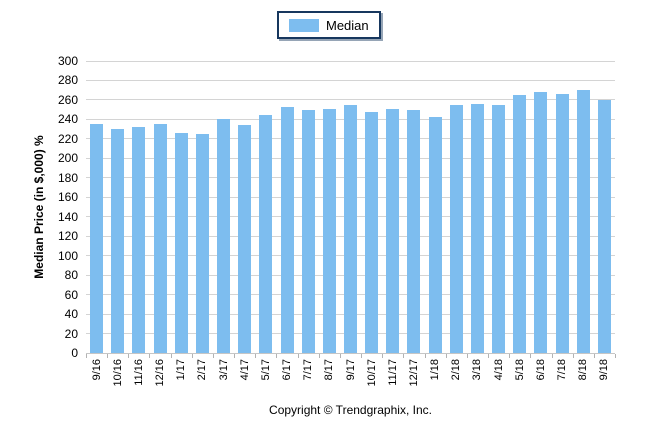 This screenshot has height=434, width=646. What do you see at coordinates (413, 373) in the screenshot?
I see `x-tick-label: 12/17` at bounding box center [413, 373].